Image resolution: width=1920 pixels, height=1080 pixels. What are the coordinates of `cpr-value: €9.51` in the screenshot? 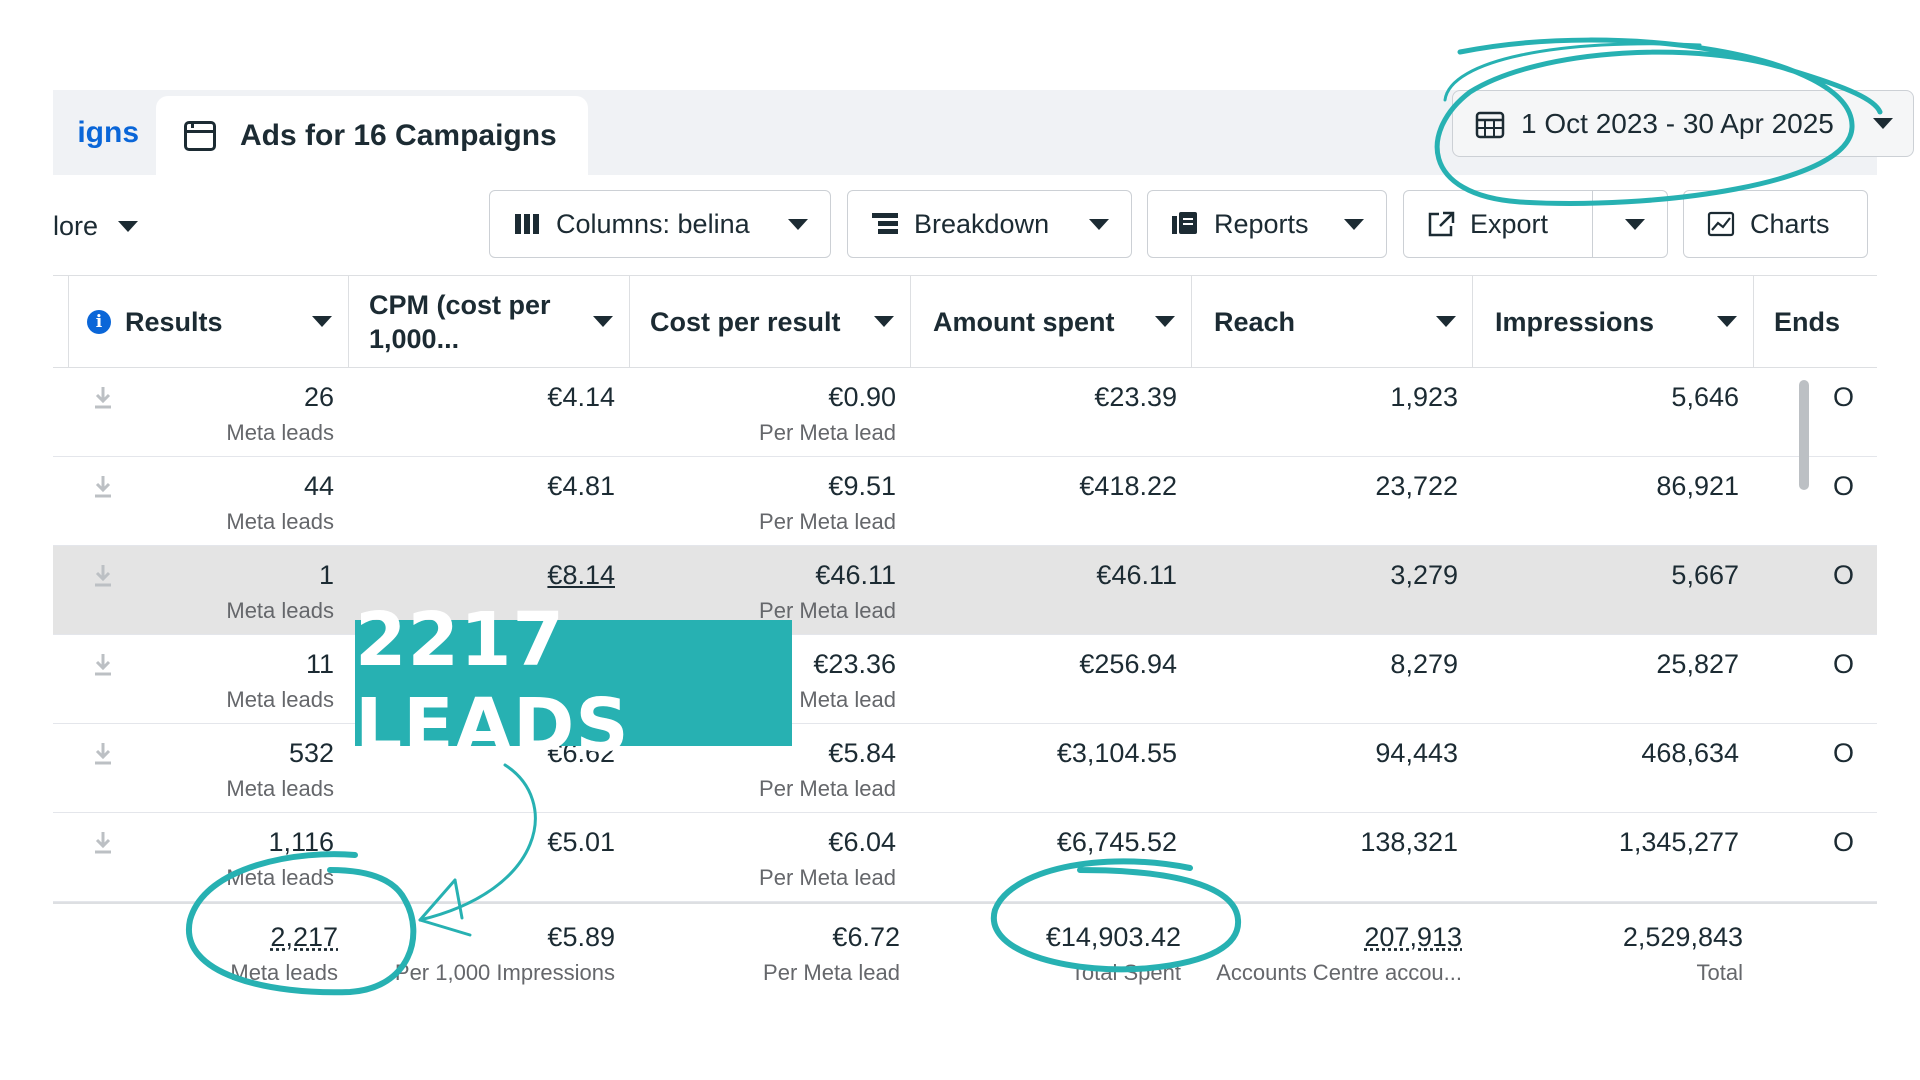 It's located at (862, 486).